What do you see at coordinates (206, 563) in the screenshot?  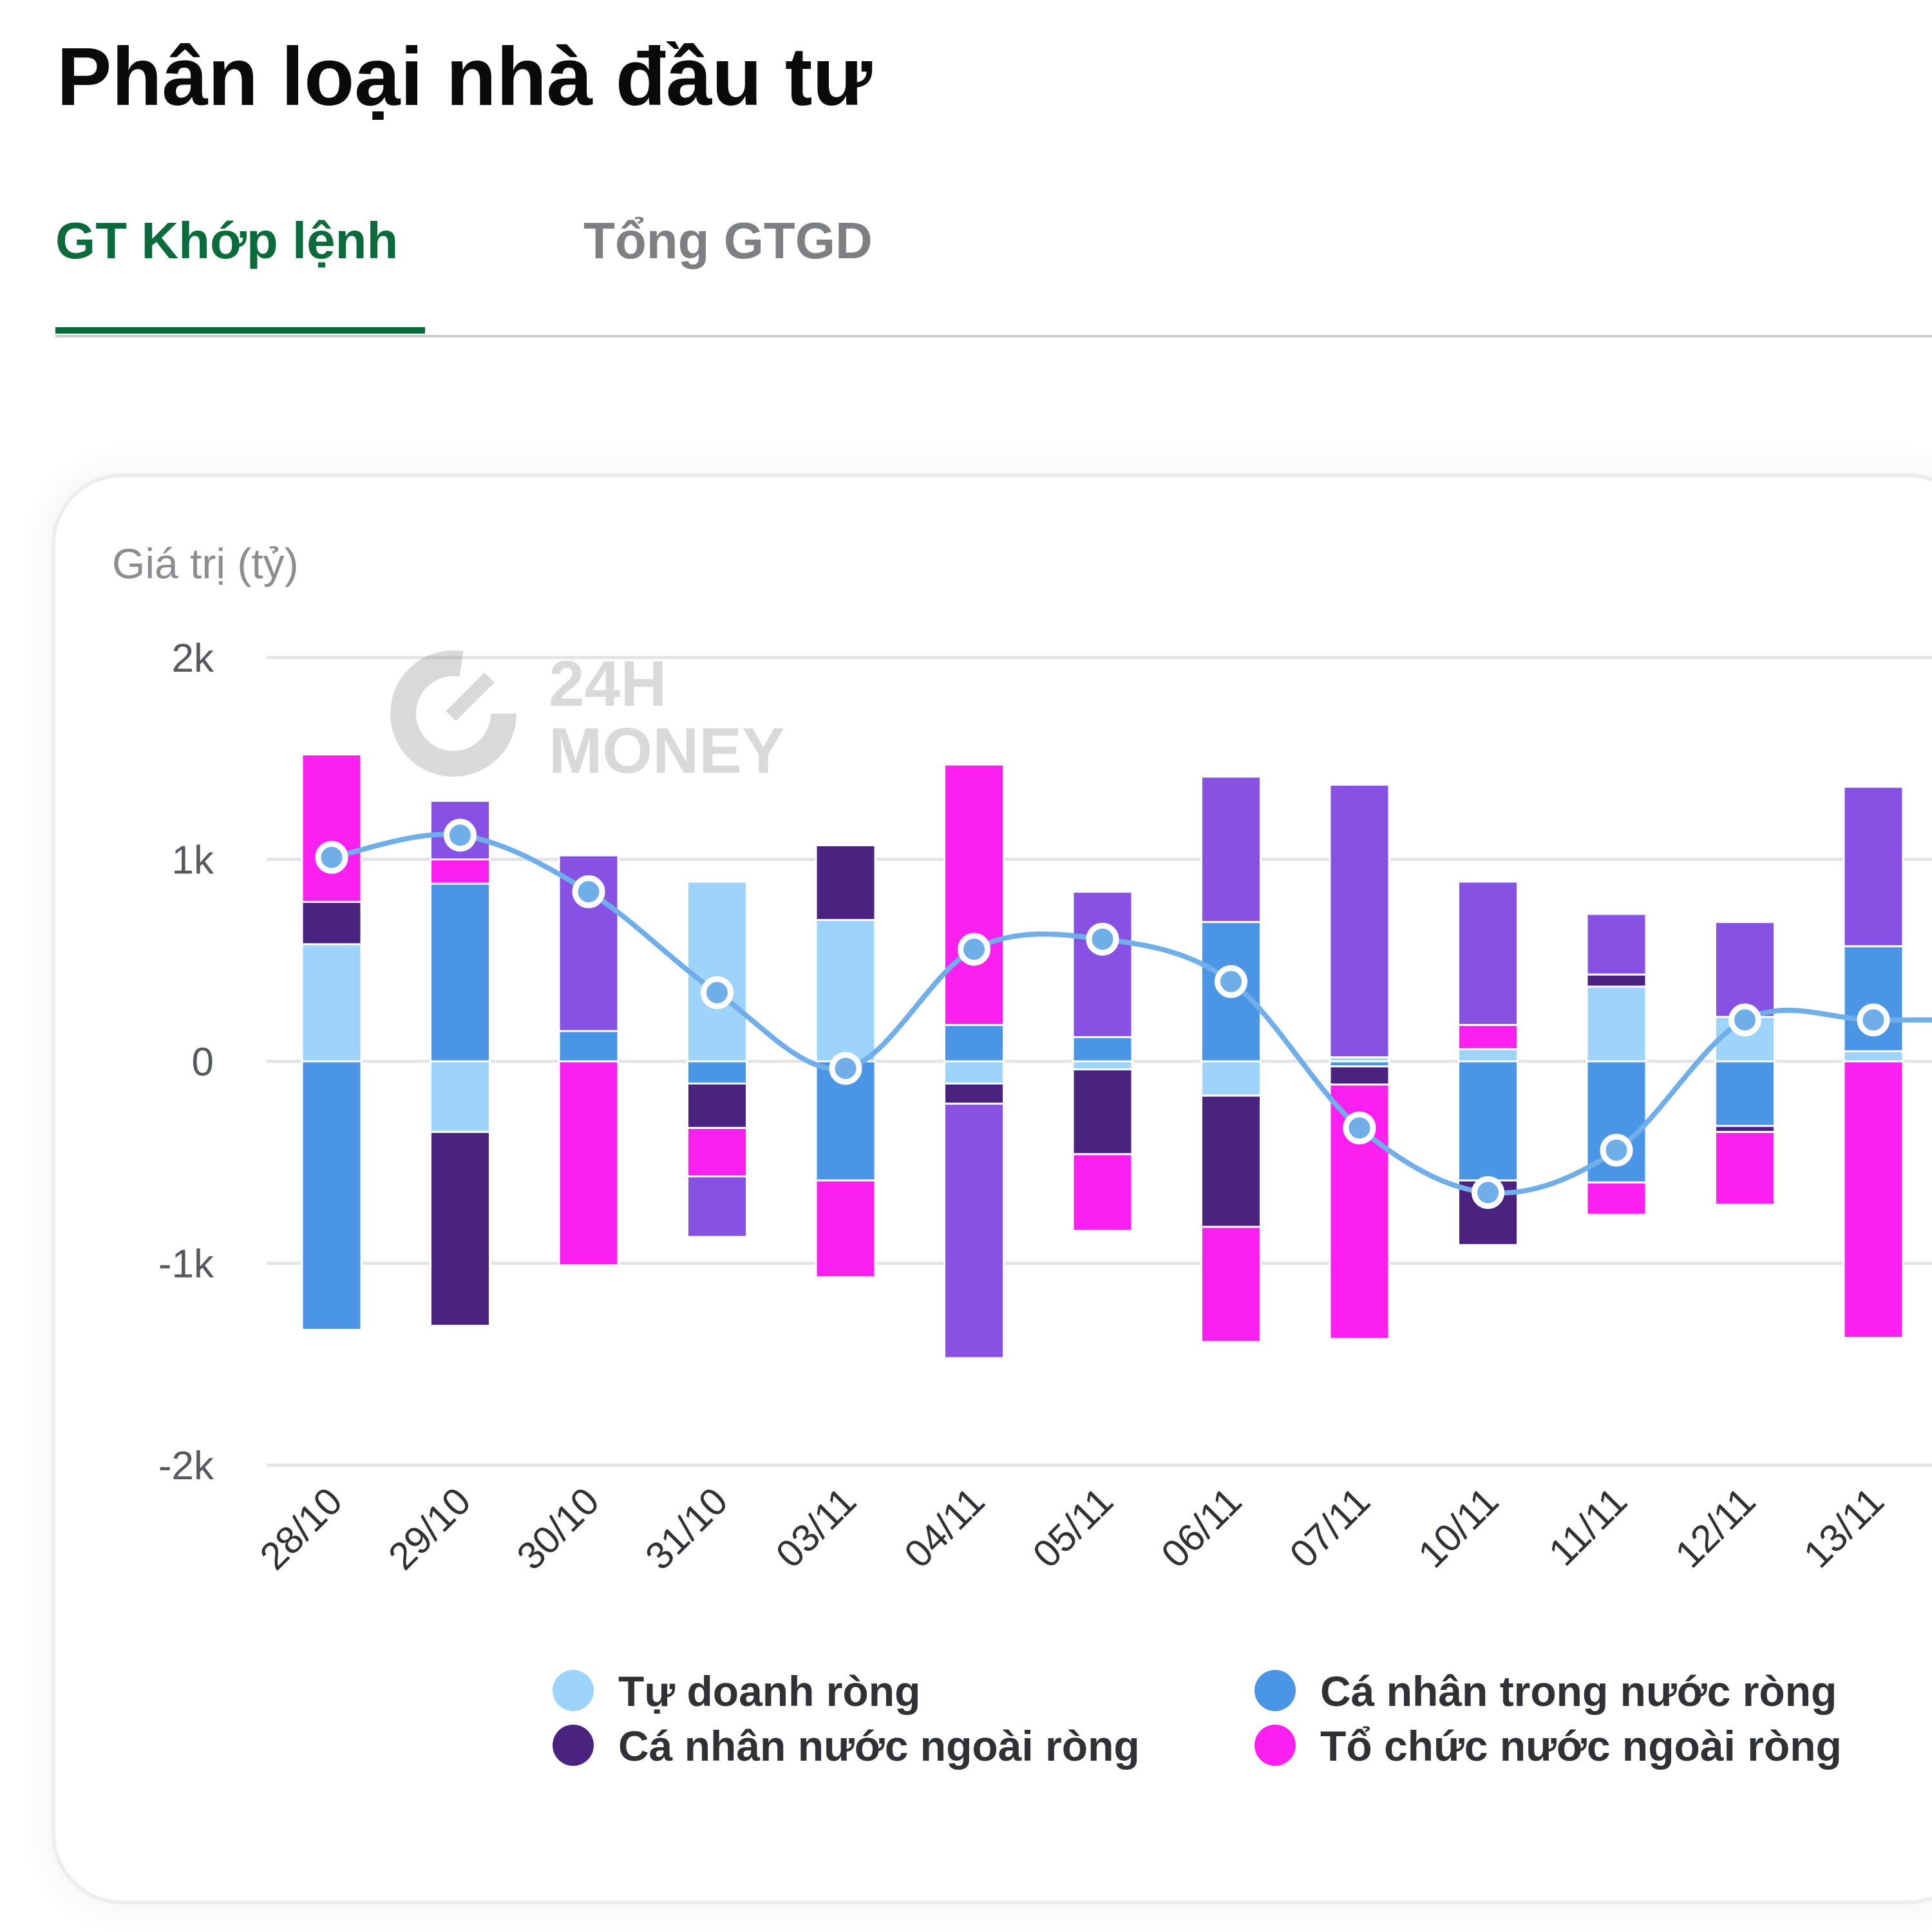 I see `y-axis-label: Giá trị (tỷ)` at bounding box center [206, 563].